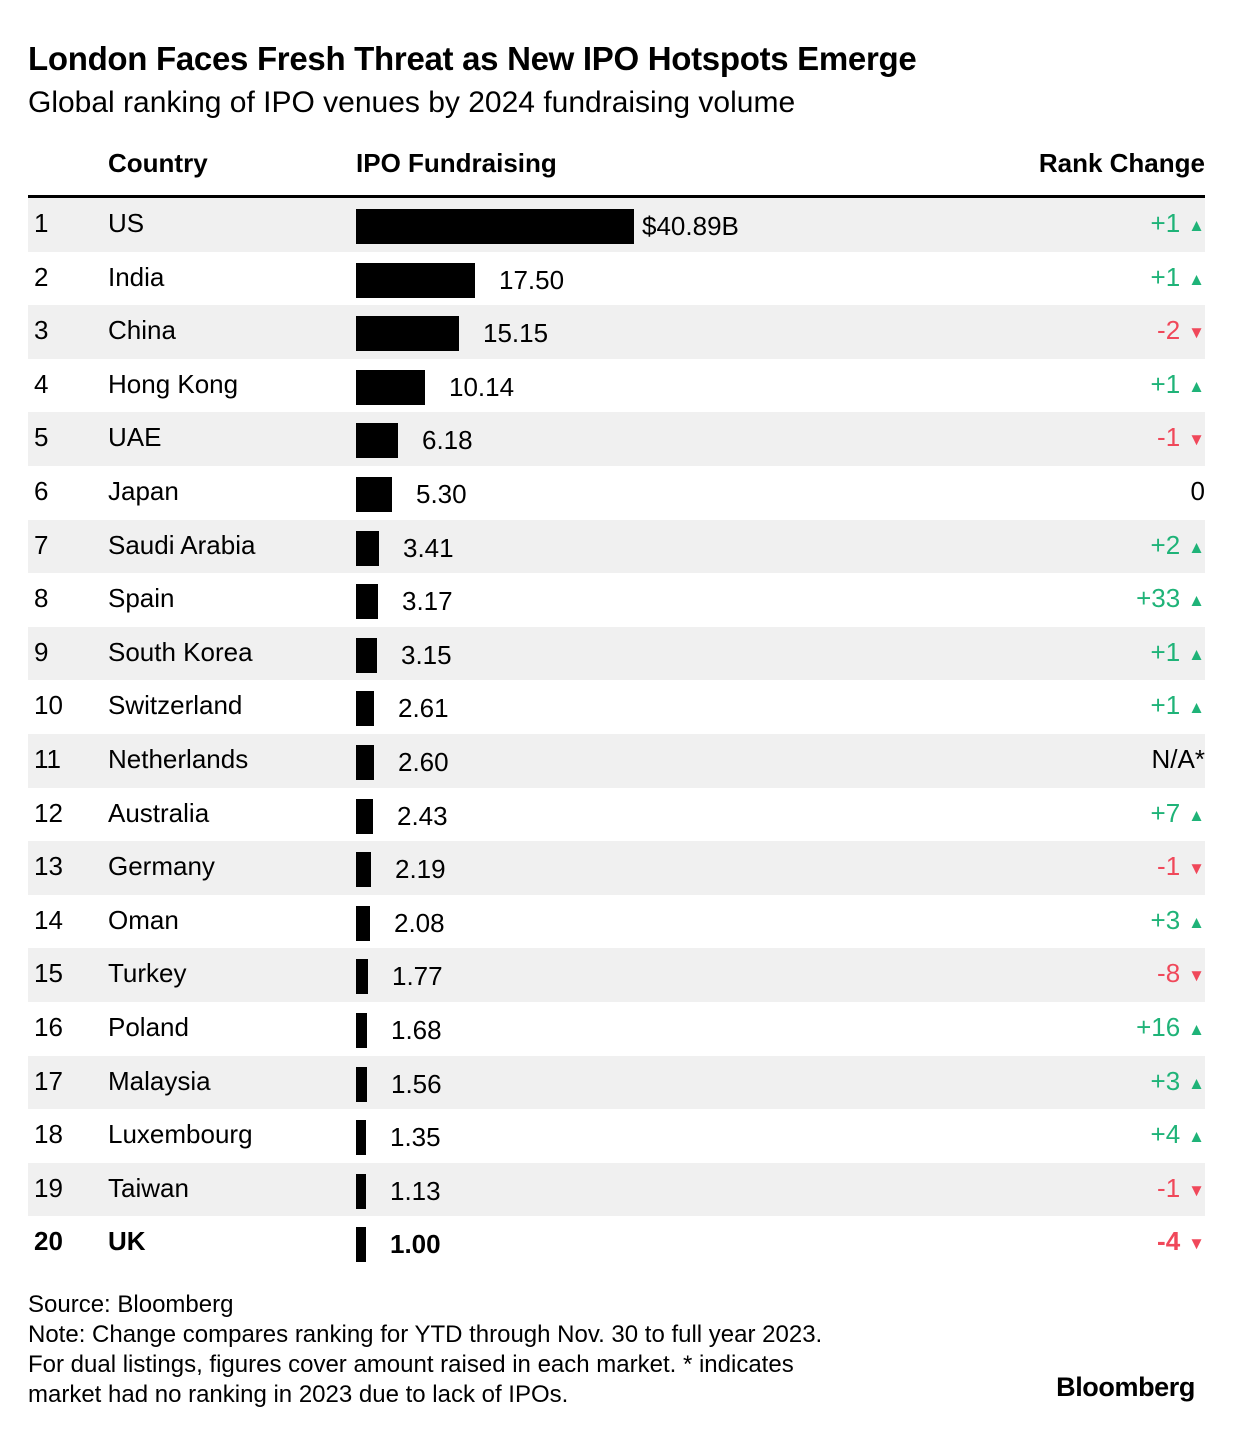 The image size is (1233, 1448). Describe the element at coordinates (616, 196) in the screenshot. I see `header-divider` at that location.